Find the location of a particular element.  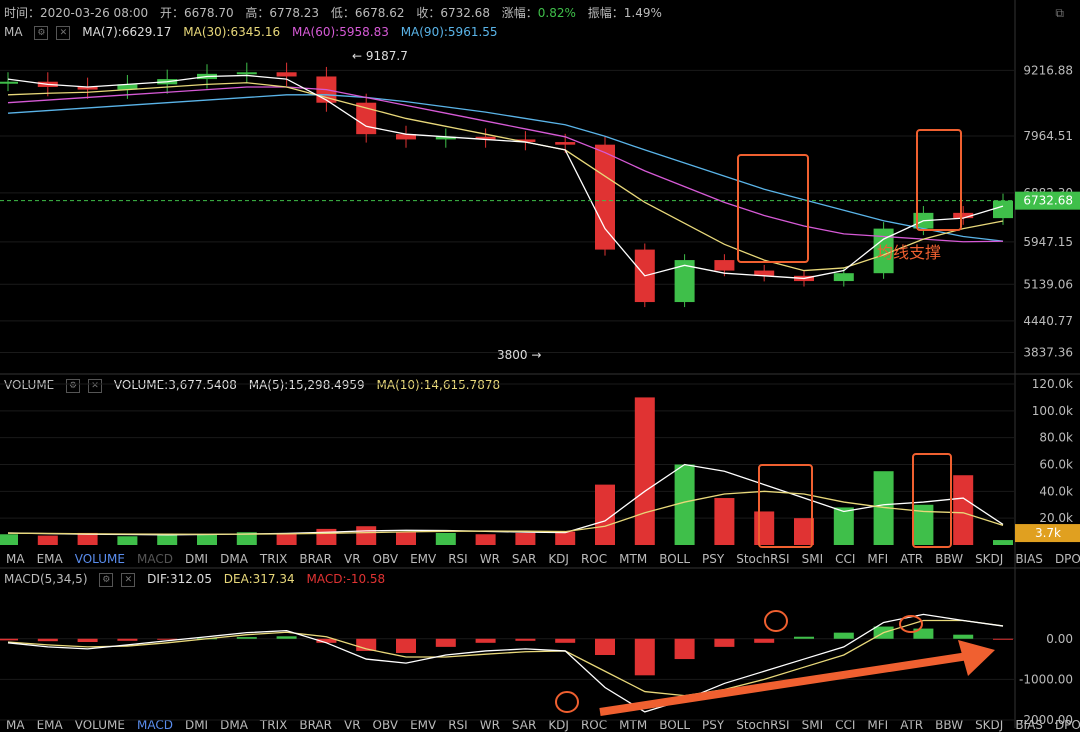

tab-dmi: DMI is located at coordinates (196, 559).